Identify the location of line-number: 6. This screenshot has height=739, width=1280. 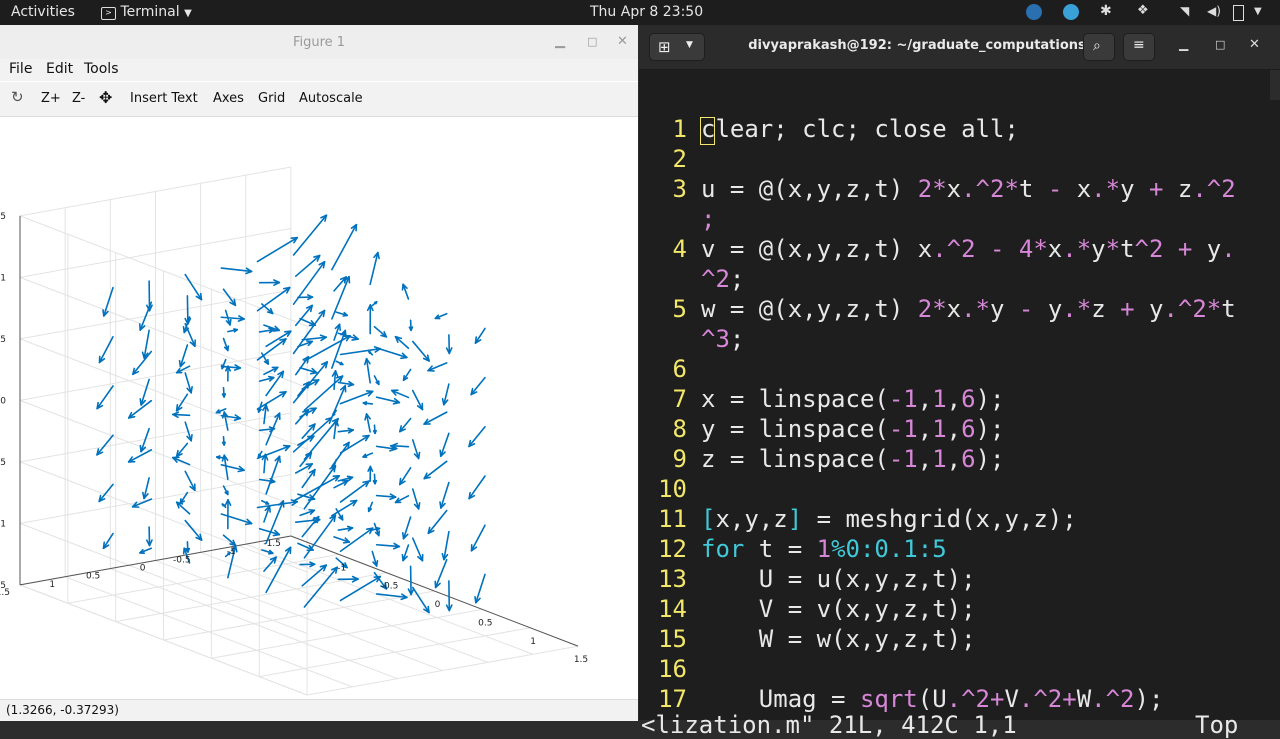
(663, 369).